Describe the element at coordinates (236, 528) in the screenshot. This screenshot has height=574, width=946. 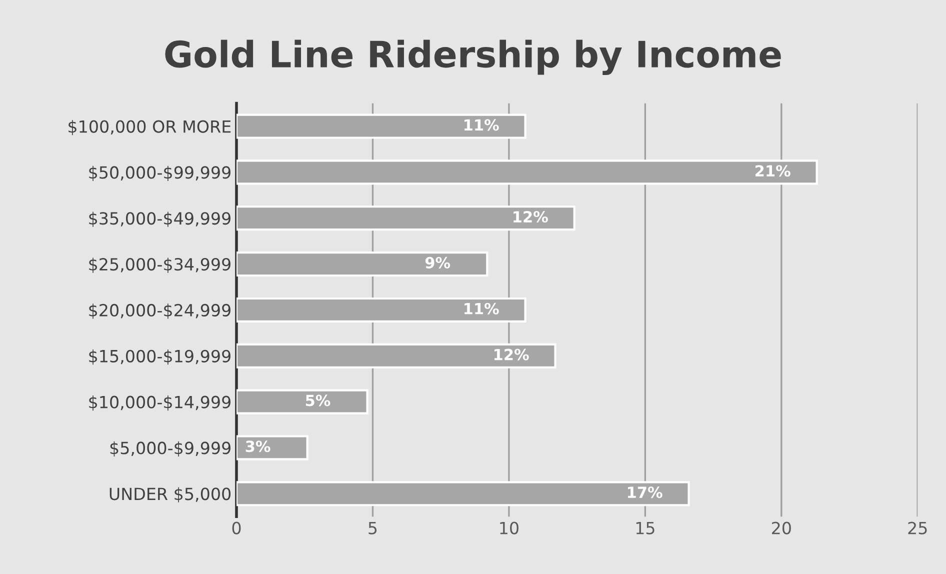
I see `x-tick-label: 0` at that location.